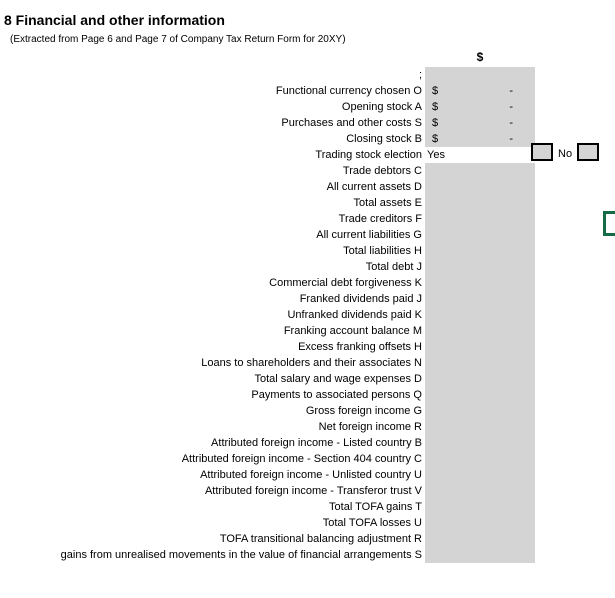 The width and height of the screenshot is (615, 598). What do you see at coordinates (307, 75) in the screenshot?
I see `sheet-row: ;` at bounding box center [307, 75].